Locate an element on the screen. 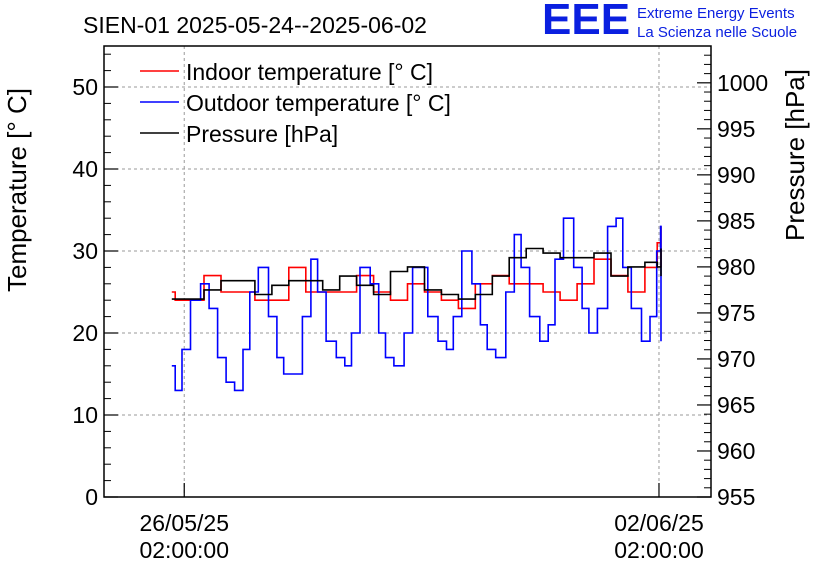  y2-tick-label: 965 is located at coordinates (736, 405).